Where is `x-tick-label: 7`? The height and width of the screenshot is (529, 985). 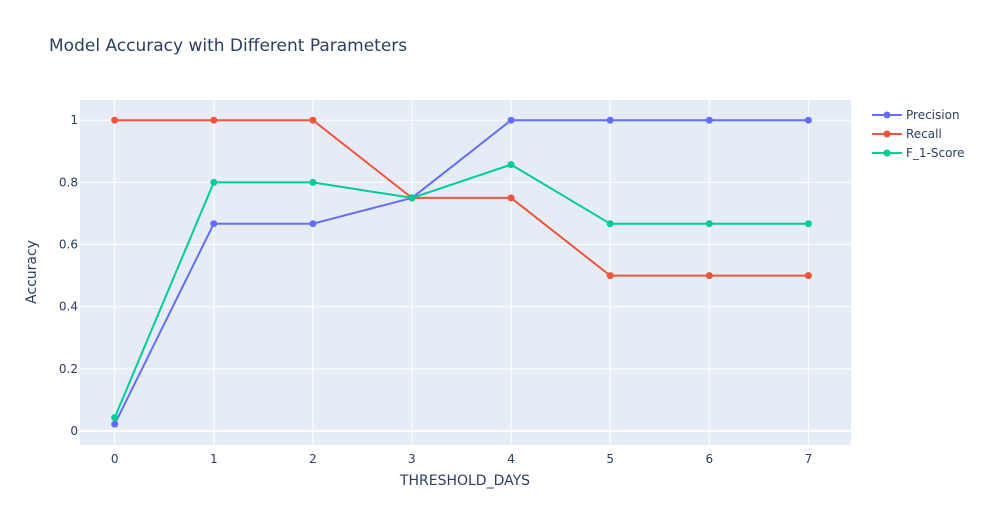 x-tick-label: 7 is located at coordinates (809, 459).